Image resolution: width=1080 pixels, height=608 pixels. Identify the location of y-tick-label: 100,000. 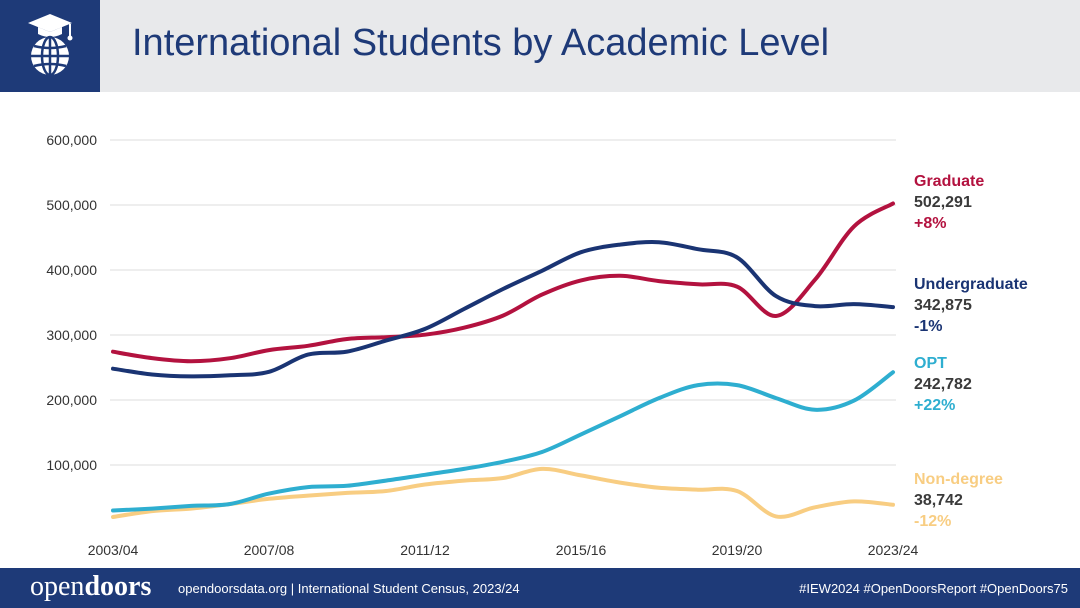
(71, 465).